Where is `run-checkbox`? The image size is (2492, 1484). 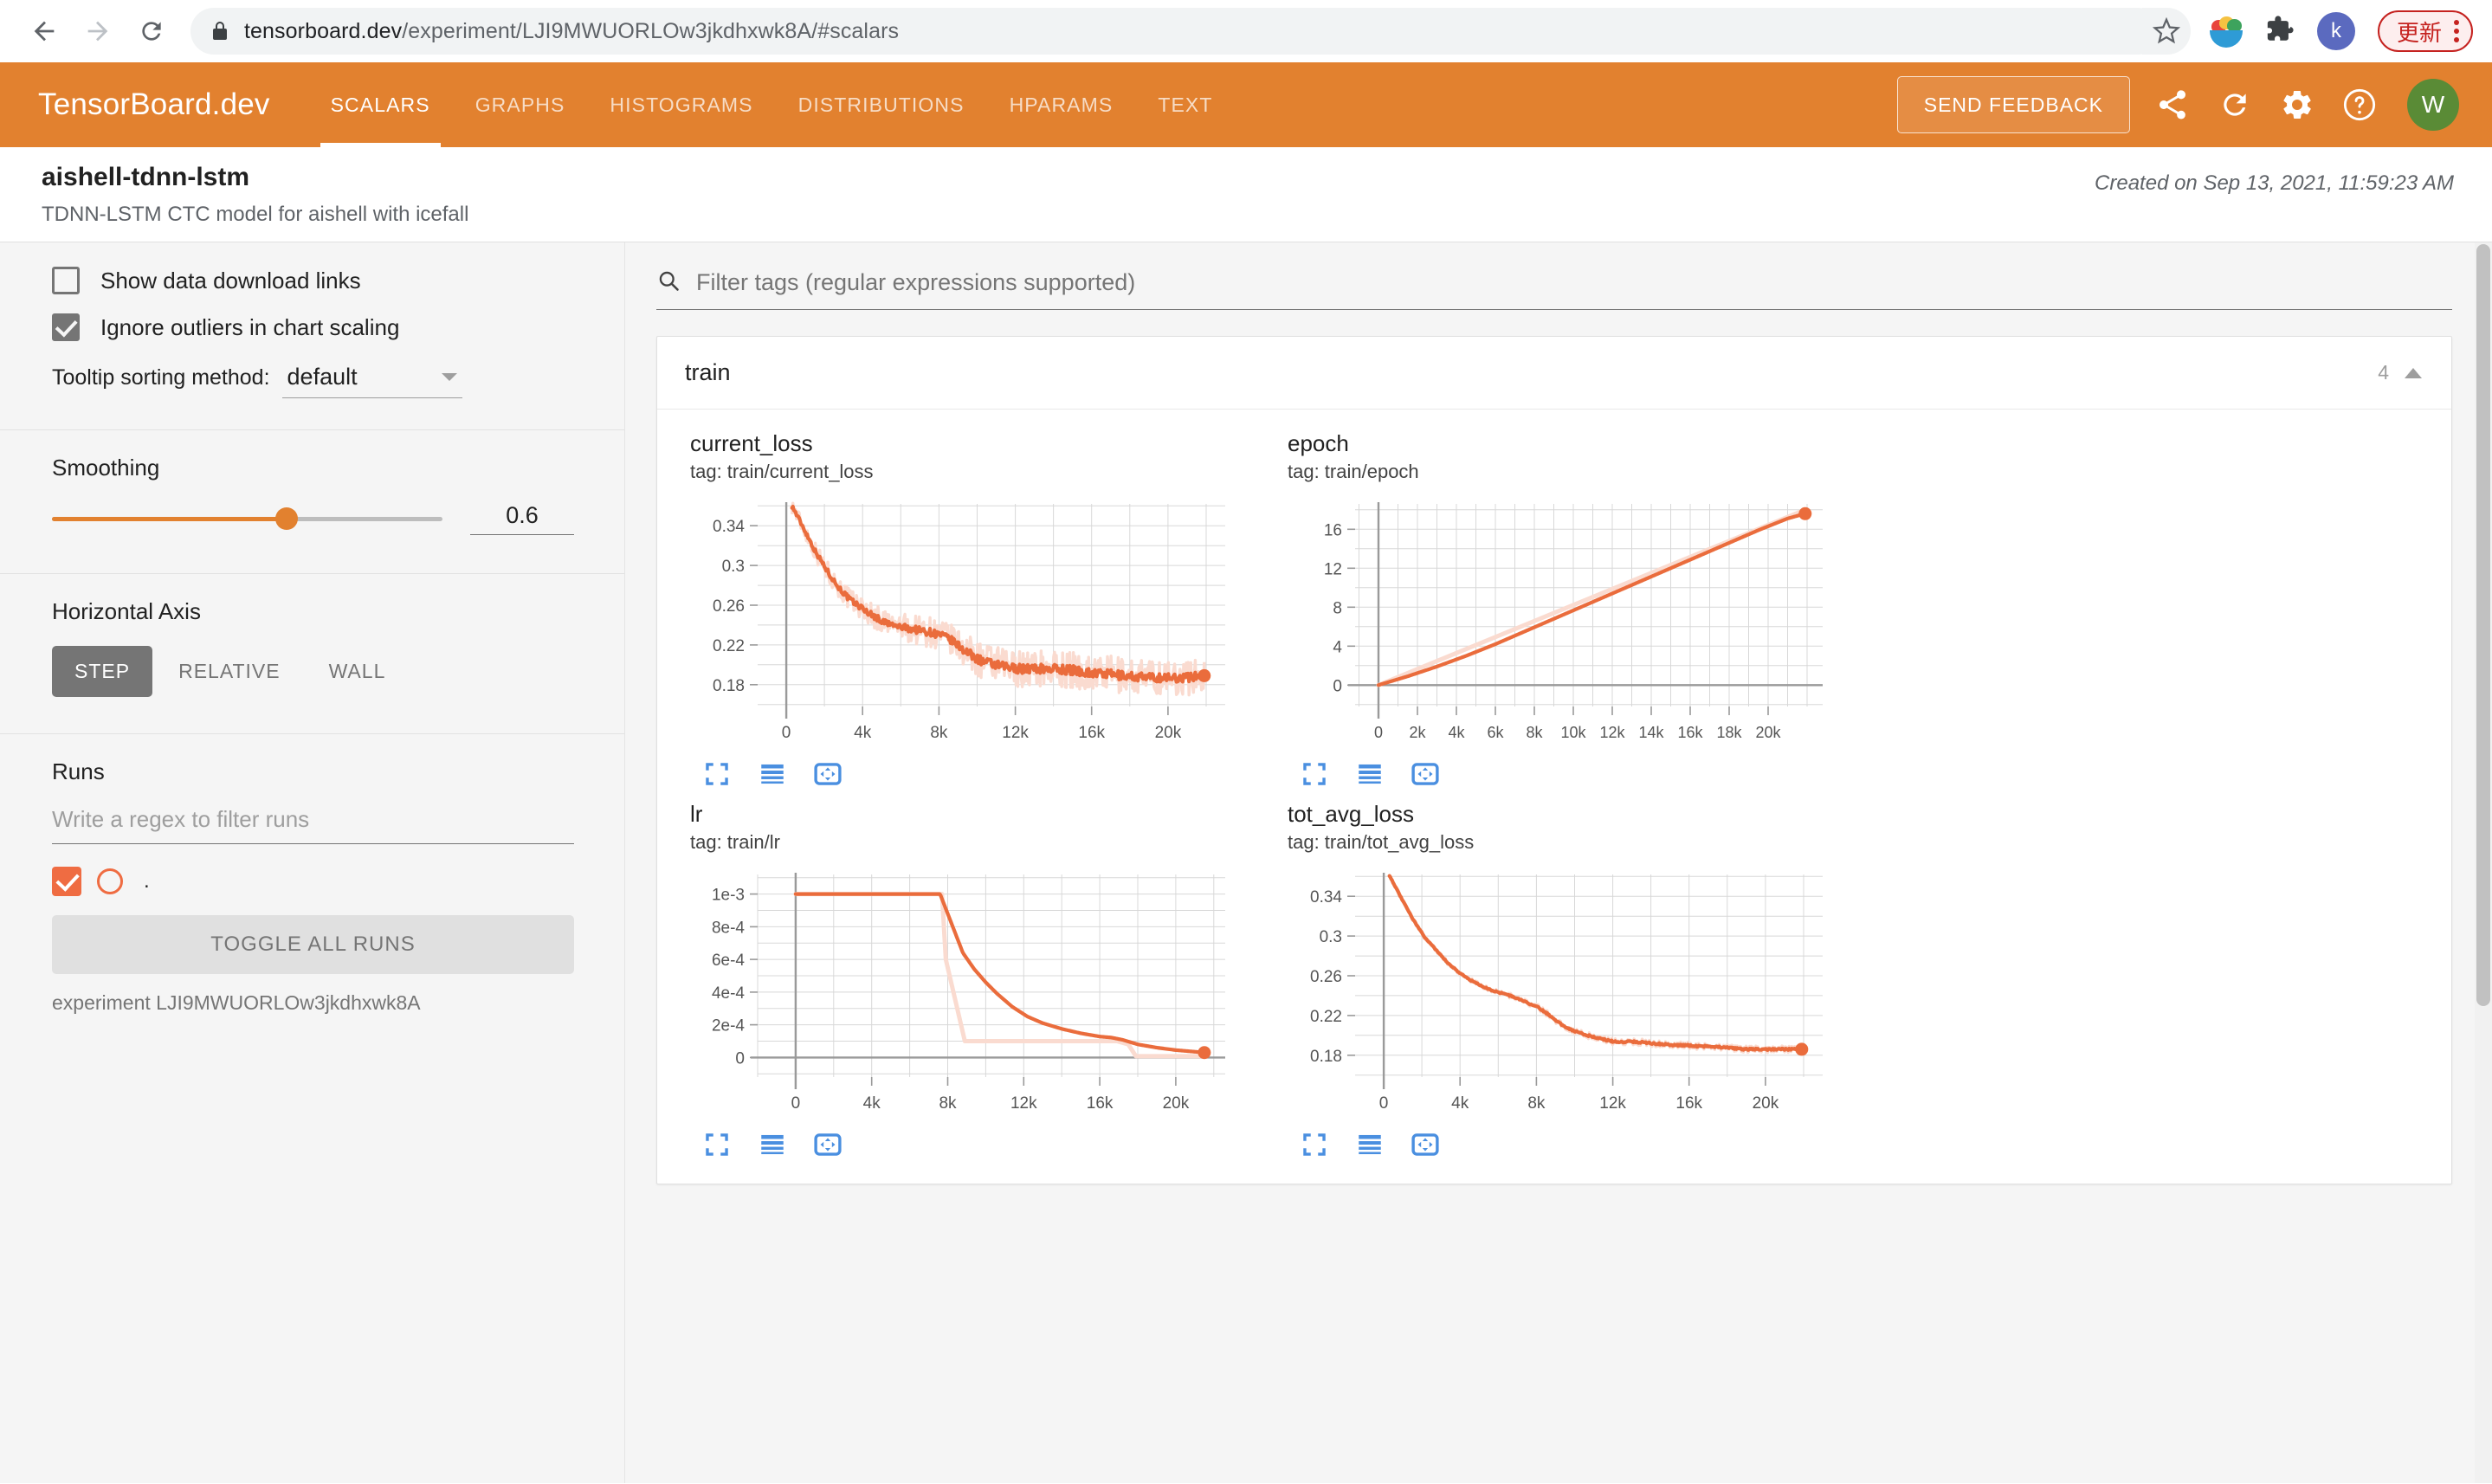 run-checkbox is located at coordinates (66, 881).